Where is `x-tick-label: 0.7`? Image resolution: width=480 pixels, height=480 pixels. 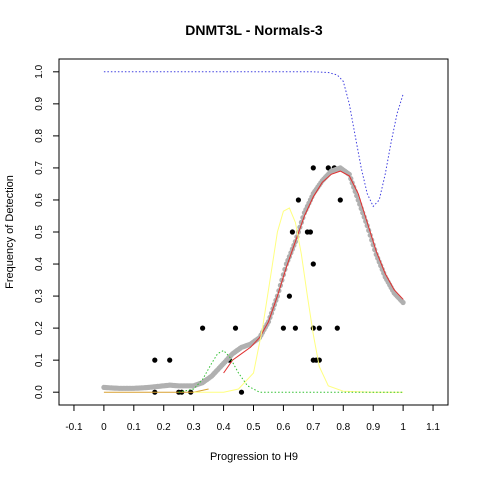 x-tick-label: 0.7 is located at coordinates (313, 427).